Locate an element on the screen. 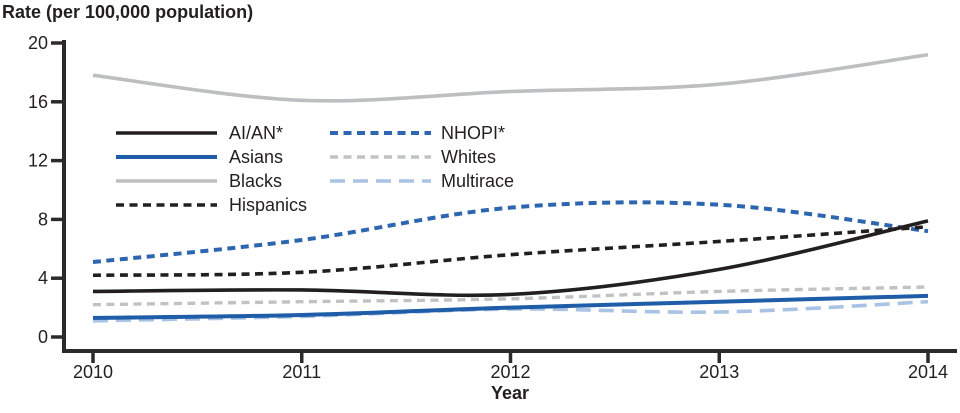  y-axis-tick-label: 4 is located at coordinates (43, 278).